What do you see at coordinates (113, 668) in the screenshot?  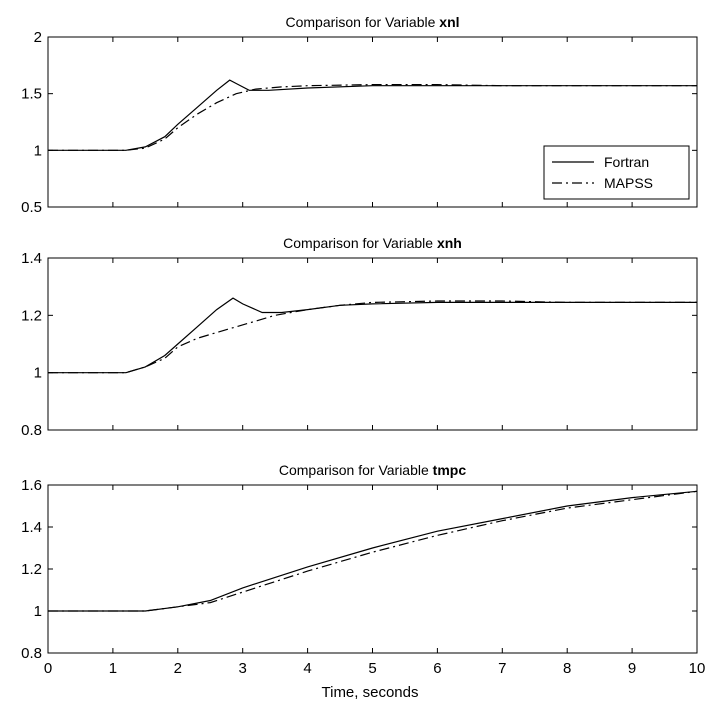 I see `x-tick-label: 1` at bounding box center [113, 668].